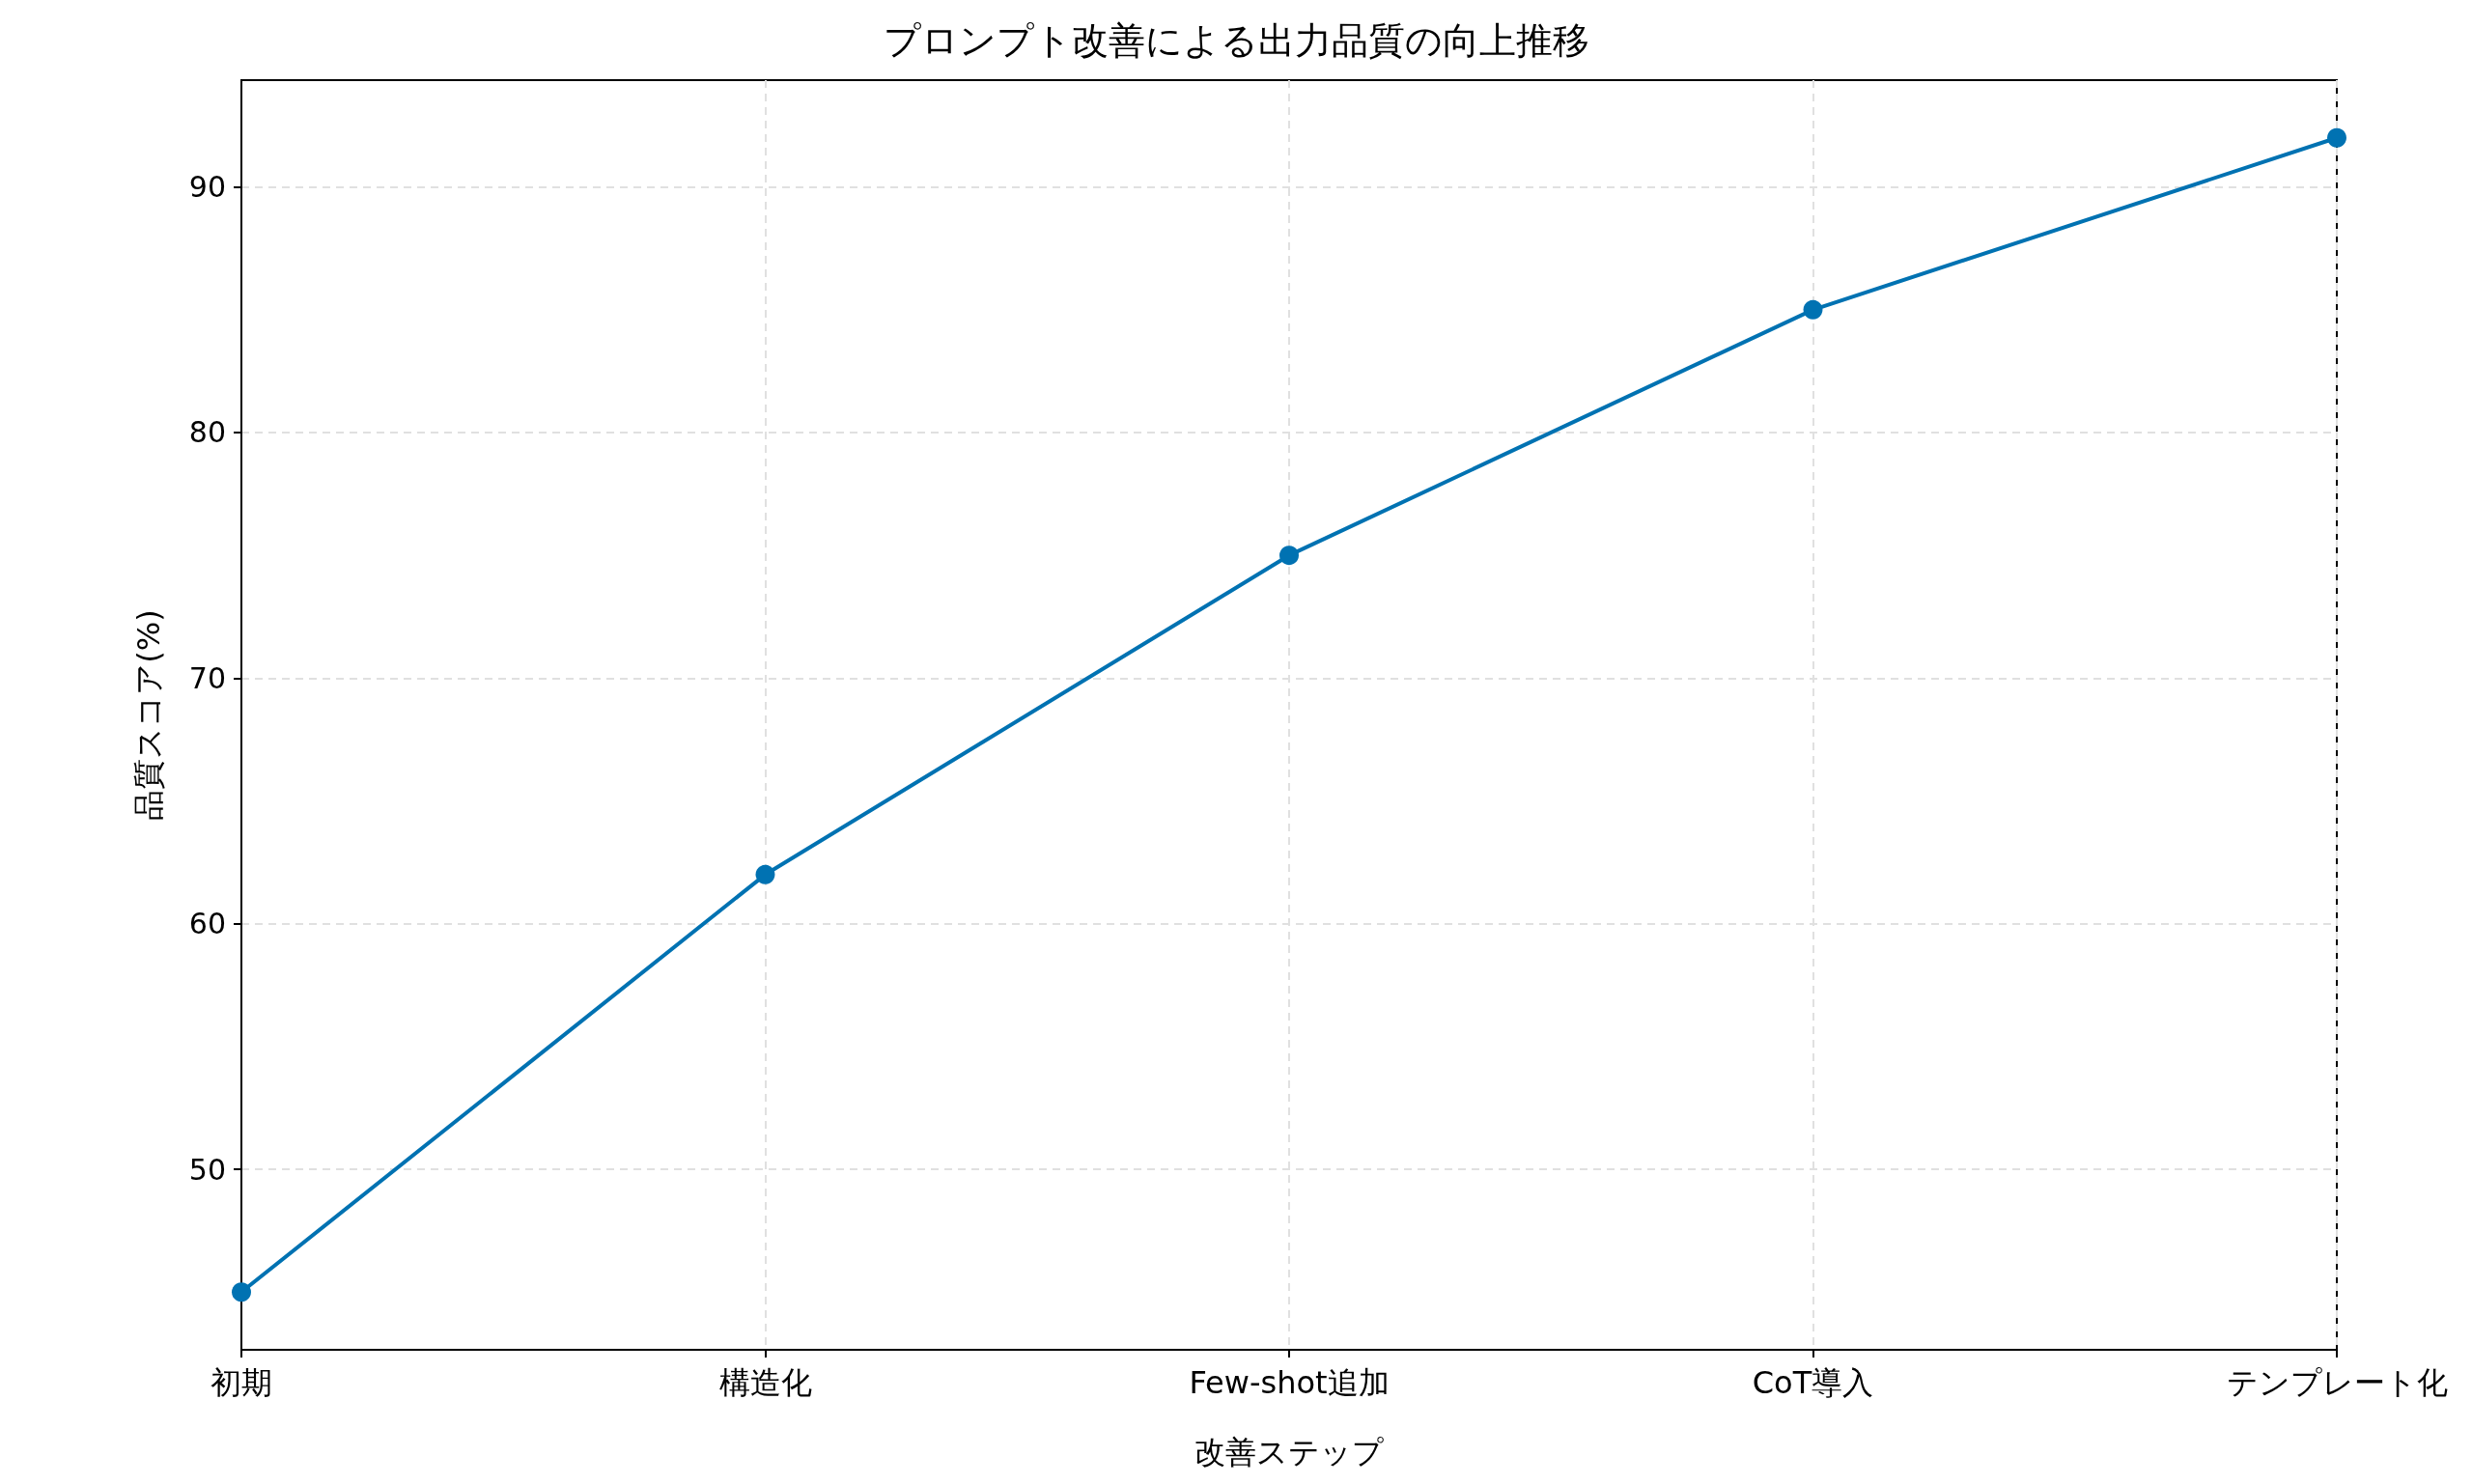 Image resolution: width=2472 pixels, height=1484 pixels. I want to click on y-tick-label: 50, so click(207, 1170).